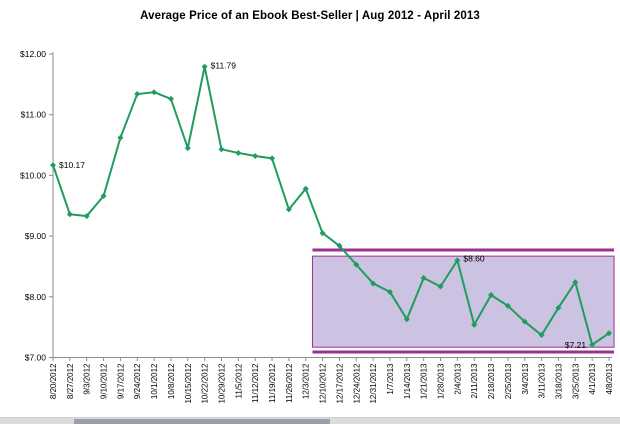 This screenshot has width=620, height=424. What do you see at coordinates (323, 383) in the screenshot?
I see `x-axis-label: 12/10/2012` at bounding box center [323, 383].